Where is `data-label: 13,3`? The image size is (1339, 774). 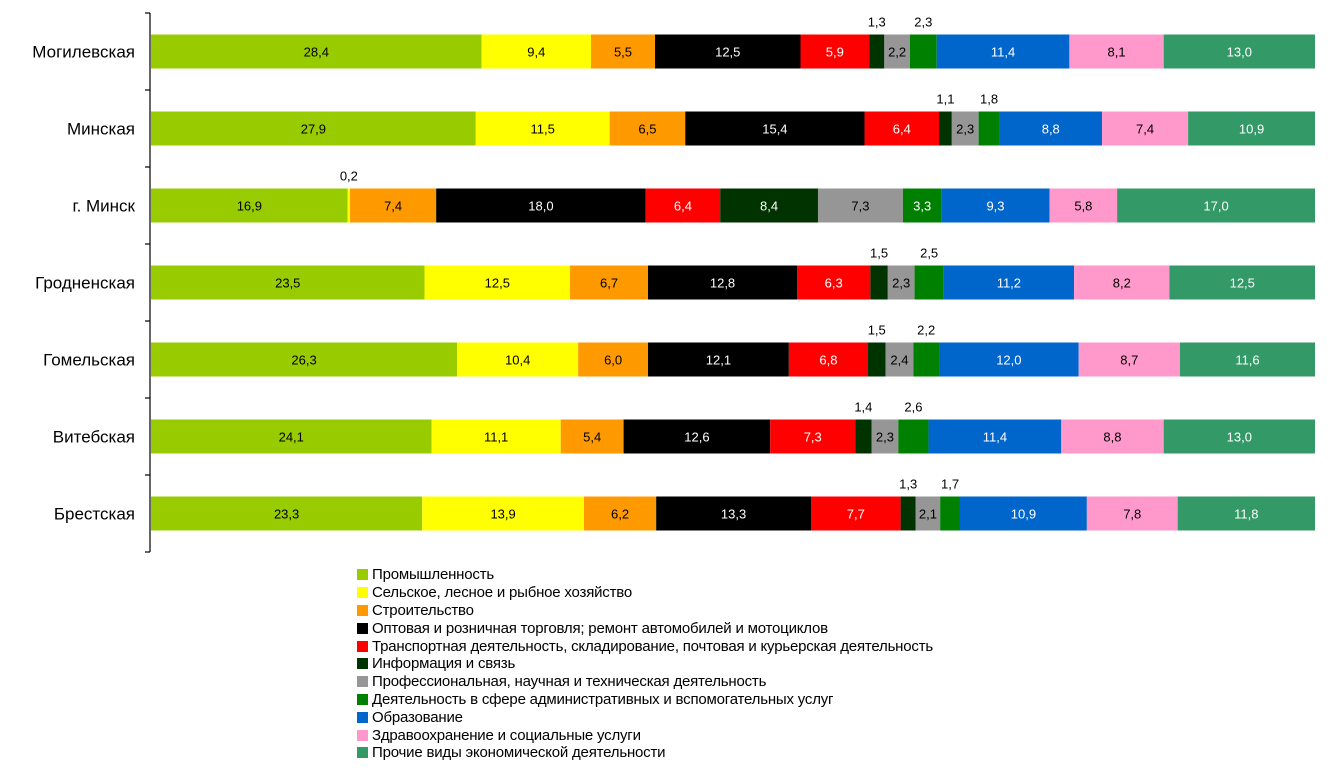
data-label: 13,3 is located at coordinates (733, 514).